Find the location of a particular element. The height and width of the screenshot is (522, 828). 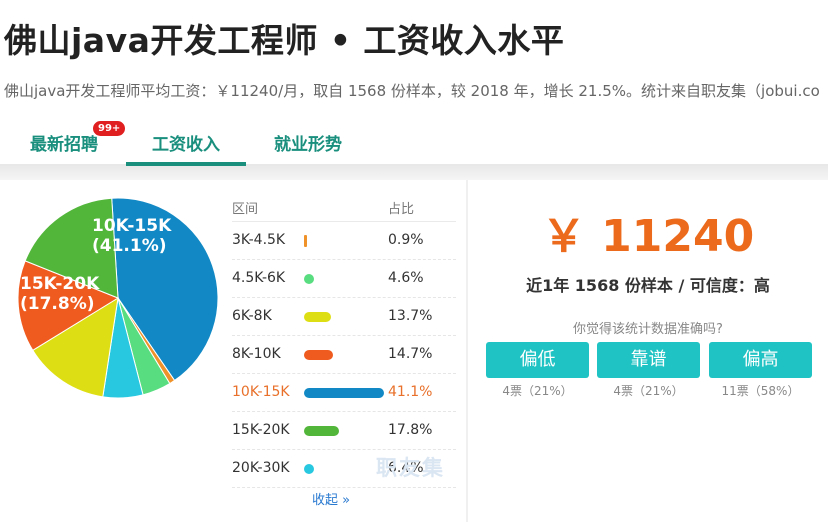

tab-bar: 最新招聘 工资收入 就业形势 is located at coordinates (414, 142).